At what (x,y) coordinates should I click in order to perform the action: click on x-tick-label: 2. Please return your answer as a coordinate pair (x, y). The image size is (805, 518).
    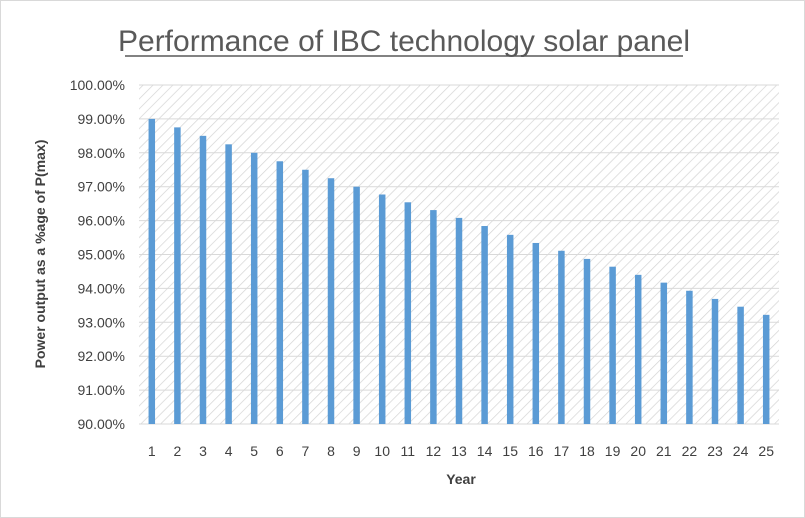
    Looking at the image, I should click on (178, 451).